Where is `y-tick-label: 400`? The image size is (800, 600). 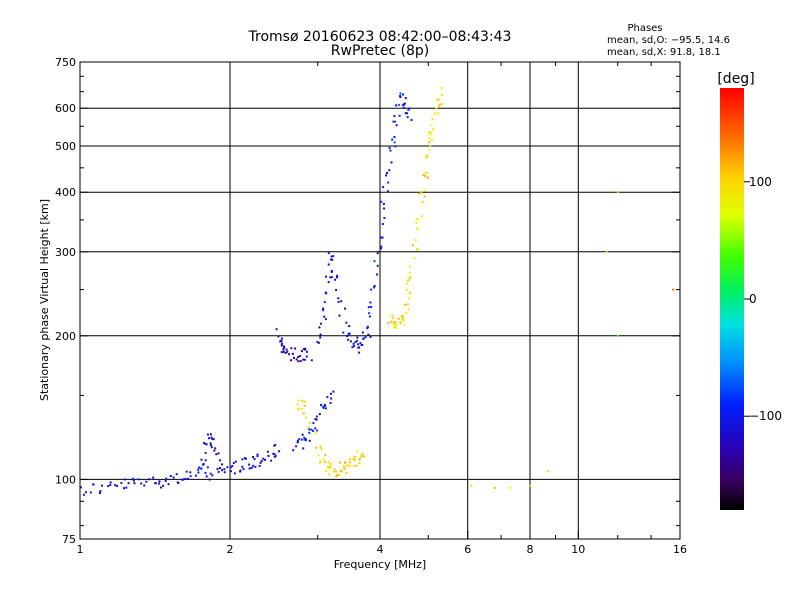 y-tick-label: 400 is located at coordinates (65, 192).